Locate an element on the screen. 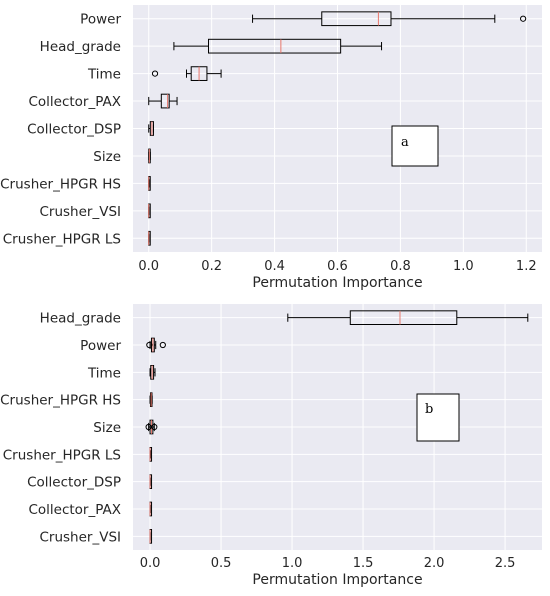 This screenshot has height=596, width=550. x-tick-label: 1.2 is located at coordinates (526, 266).